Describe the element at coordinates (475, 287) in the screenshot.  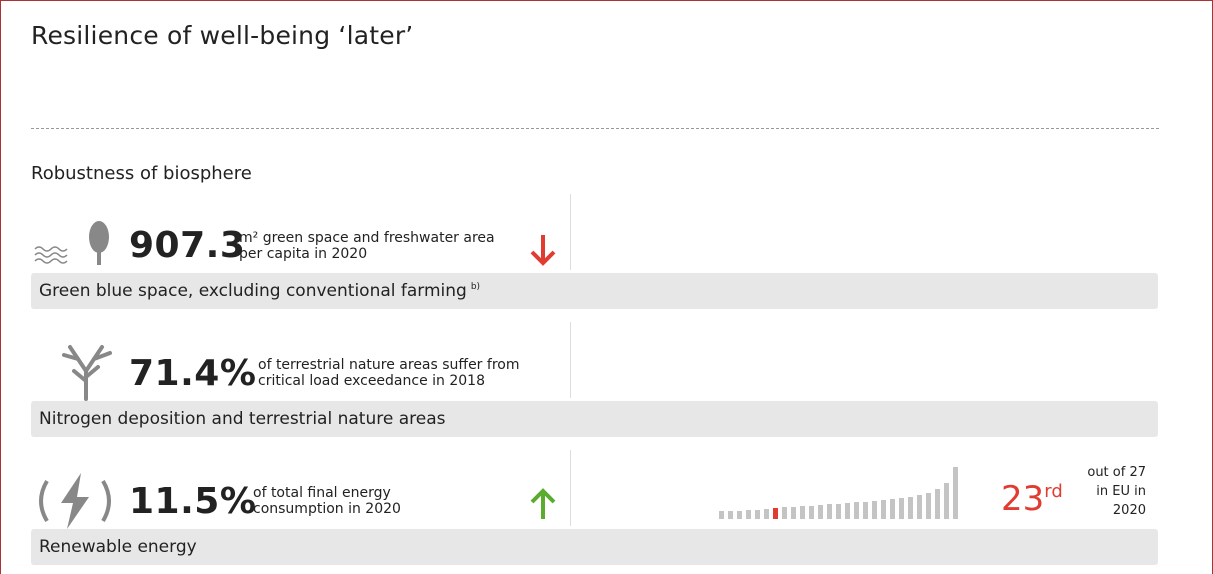
I see `footnote: b)` at that location.